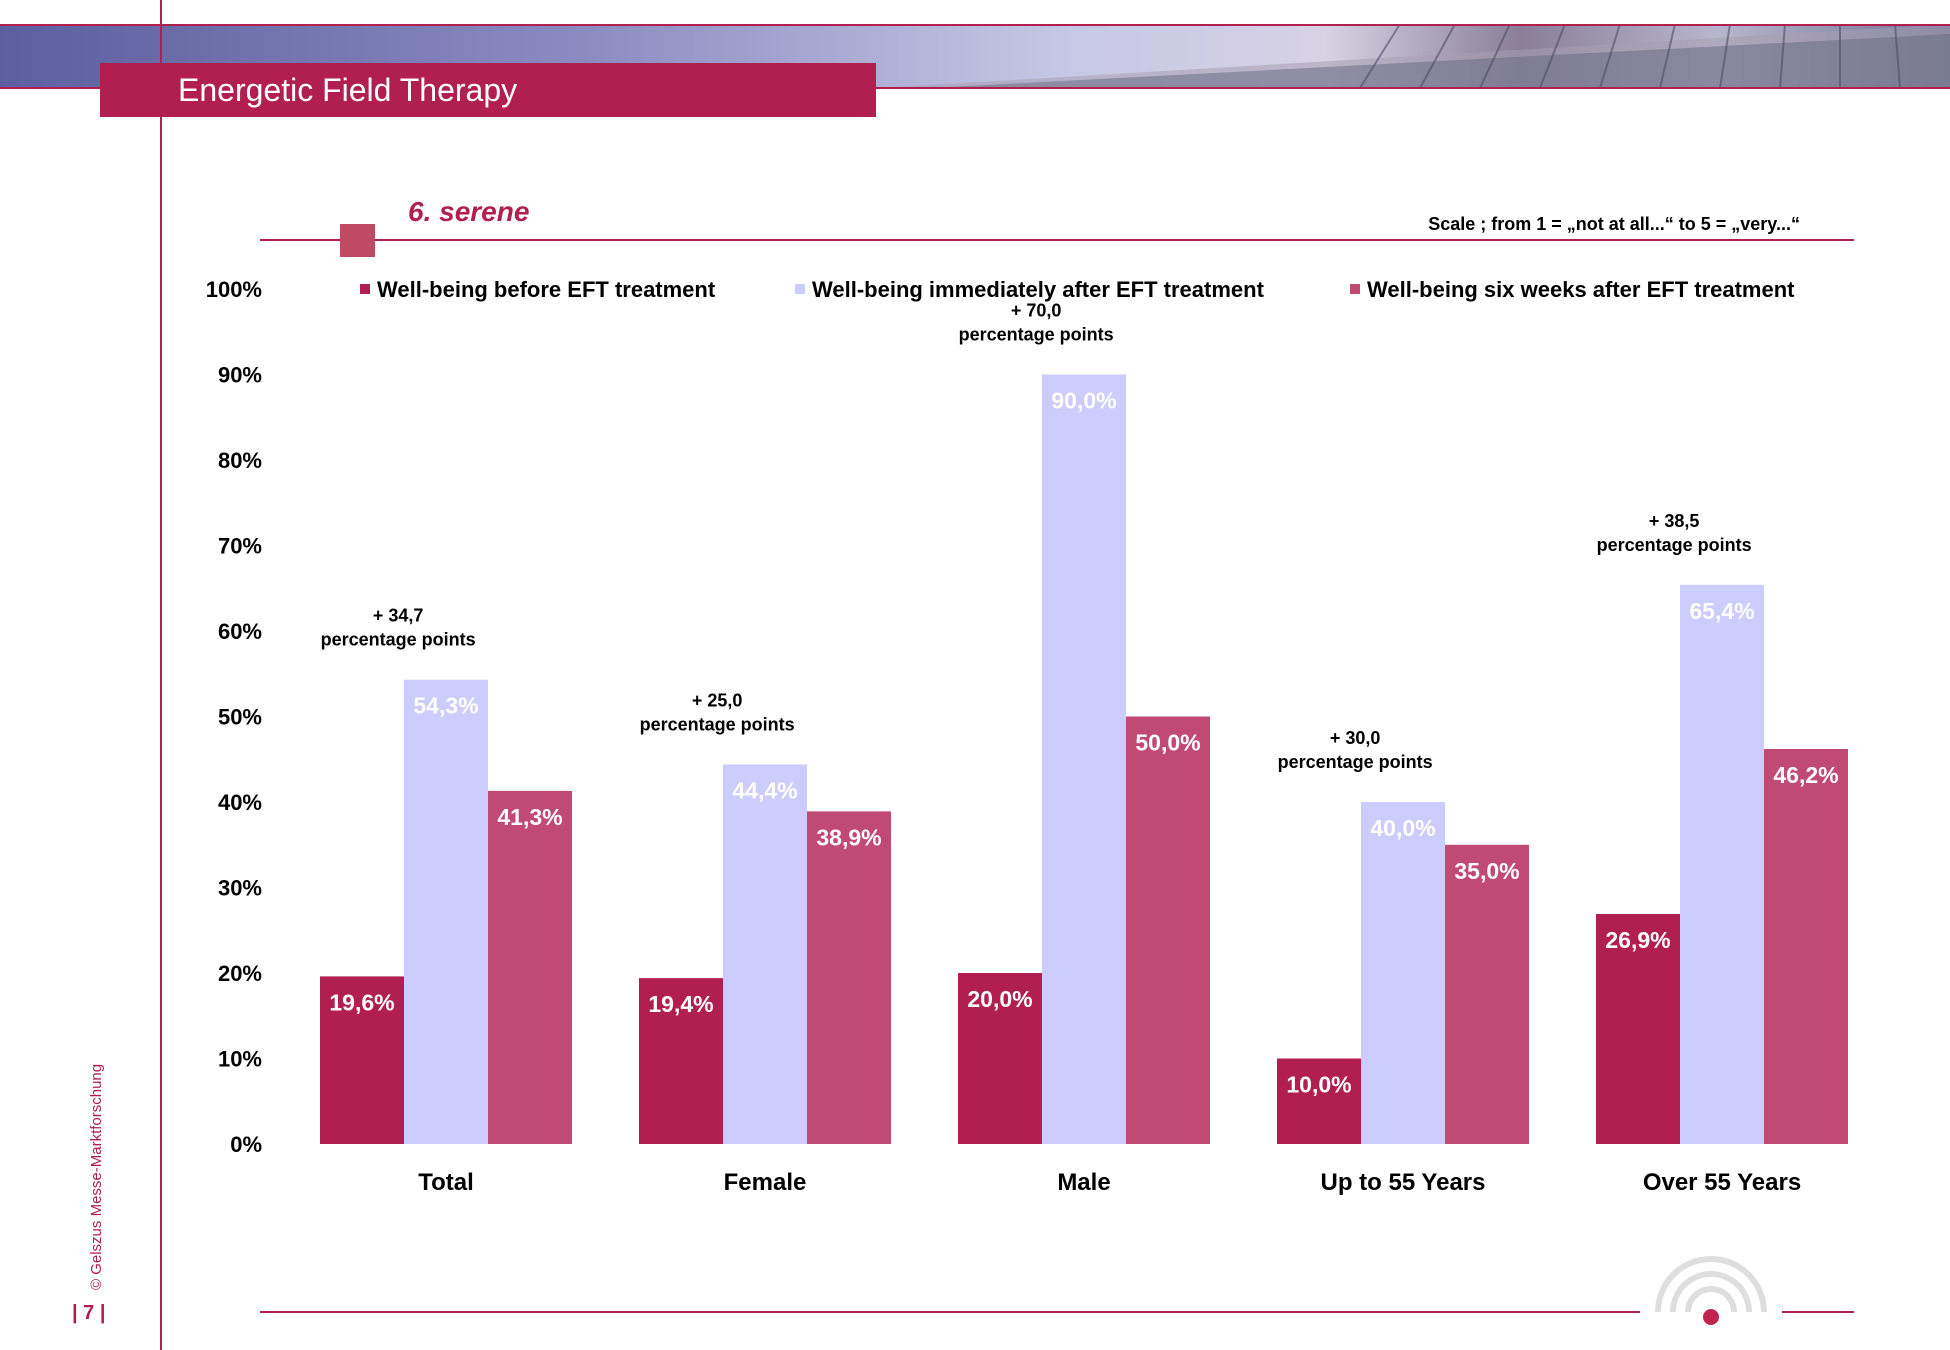  What do you see at coordinates (764, 790) in the screenshot?
I see `bar-value-label: 44,4%` at bounding box center [764, 790].